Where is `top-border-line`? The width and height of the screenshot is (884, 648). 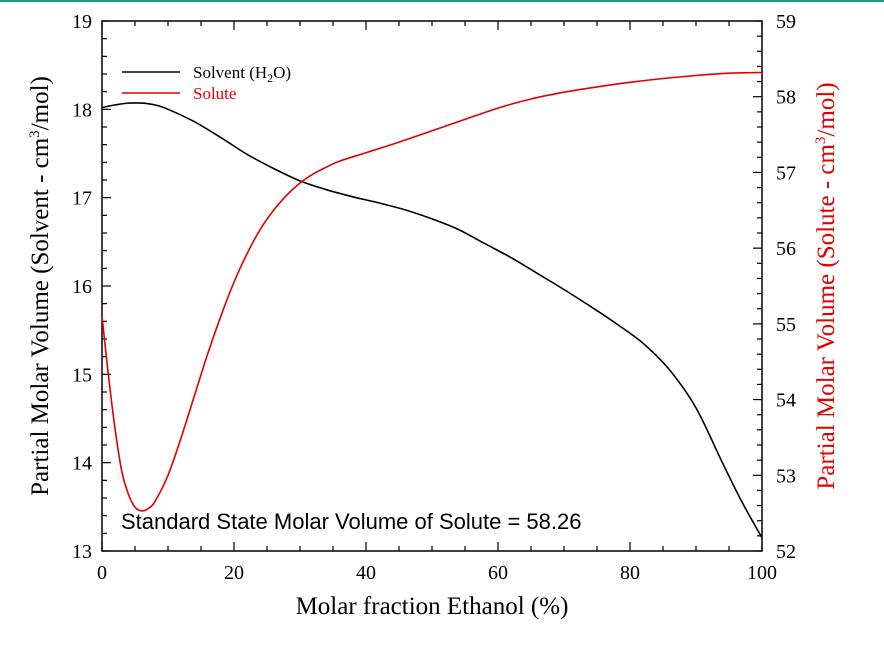
top-border-line is located at coordinates (442, 1).